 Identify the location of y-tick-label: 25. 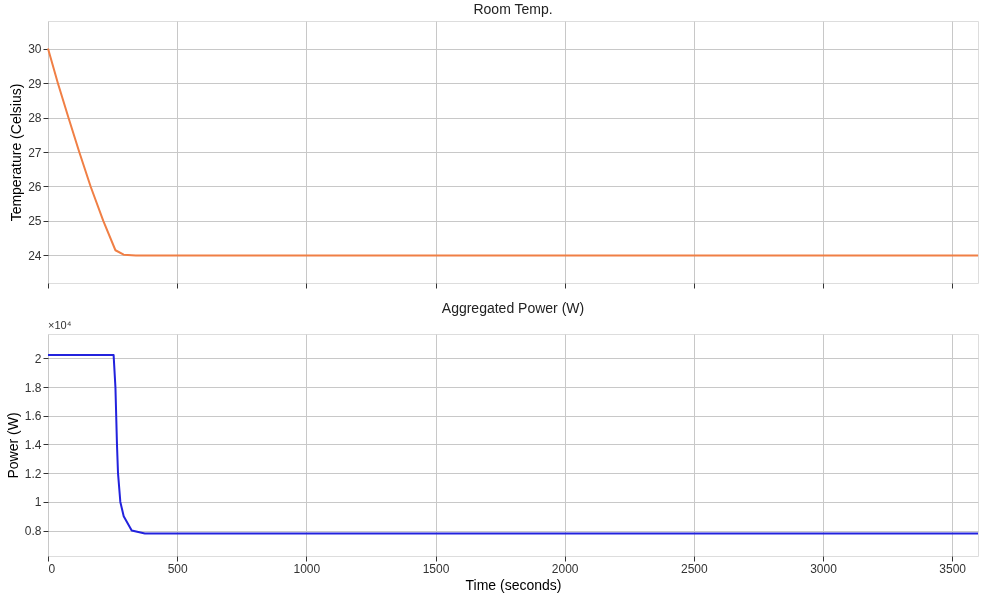
(35, 221).